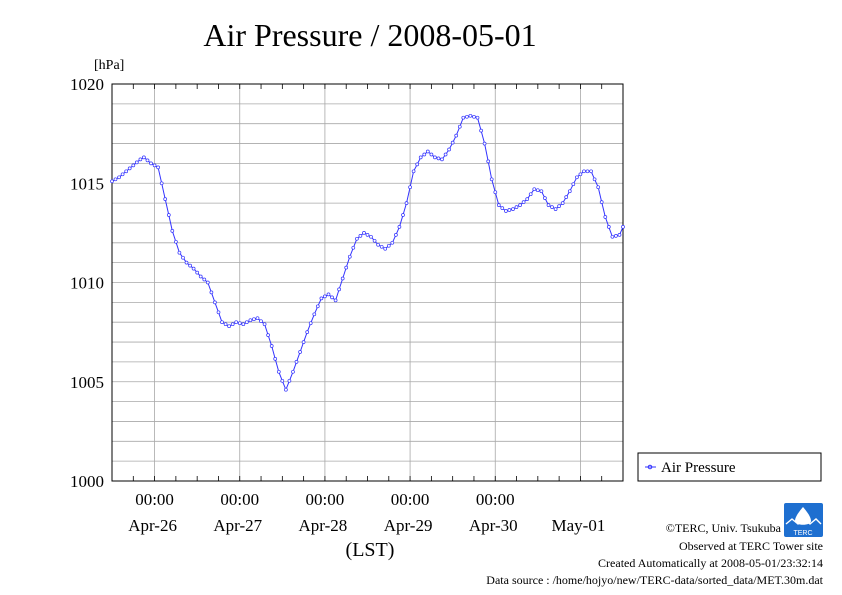 This screenshot has width=842, height=595. What do you see at coordinates (237, 525) in the screenshot?
I see `x-tick-date-label: Apr-27` at bounding box center [237, 525].